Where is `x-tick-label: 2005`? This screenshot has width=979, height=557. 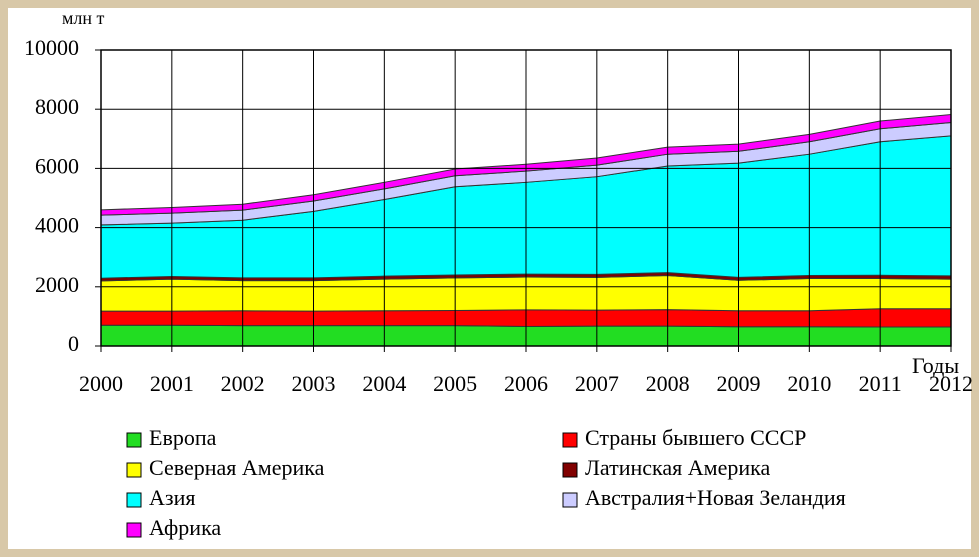
x-tick-label: 2005 is located at coordinates (455, 383).